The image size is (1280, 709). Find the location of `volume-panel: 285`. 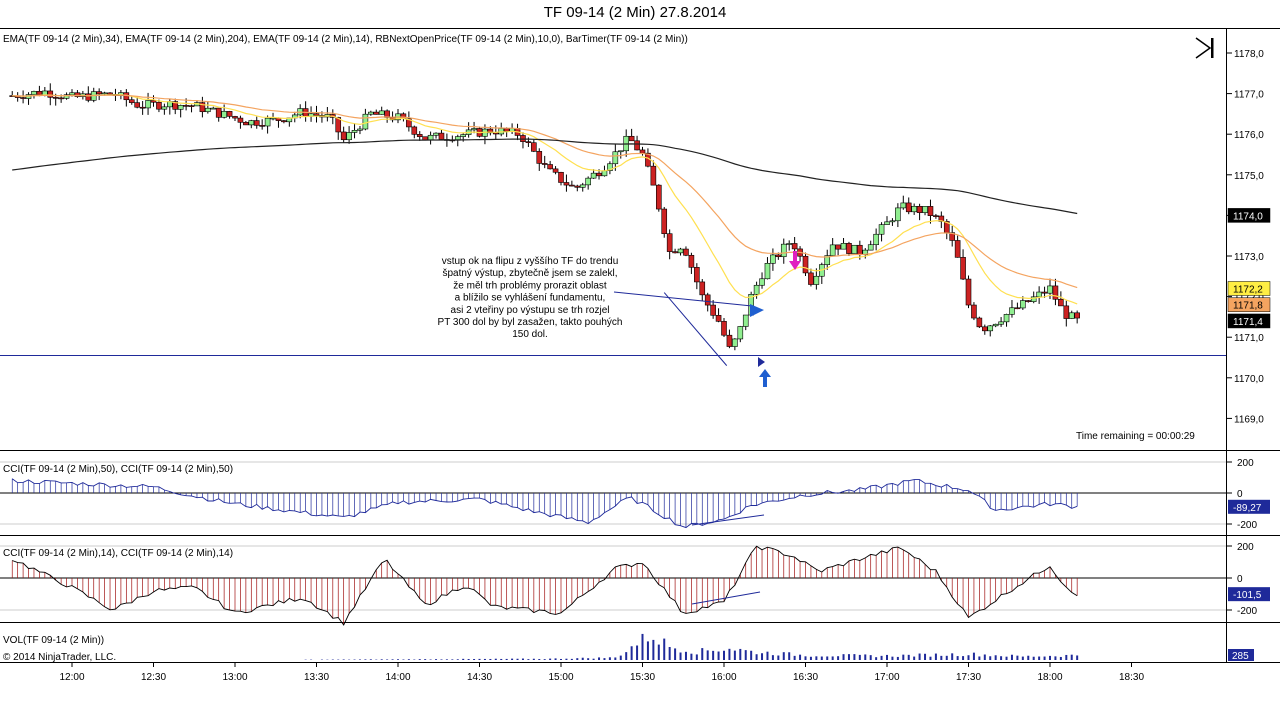

volume-panel: 285 is located at coordinates (779, 647).